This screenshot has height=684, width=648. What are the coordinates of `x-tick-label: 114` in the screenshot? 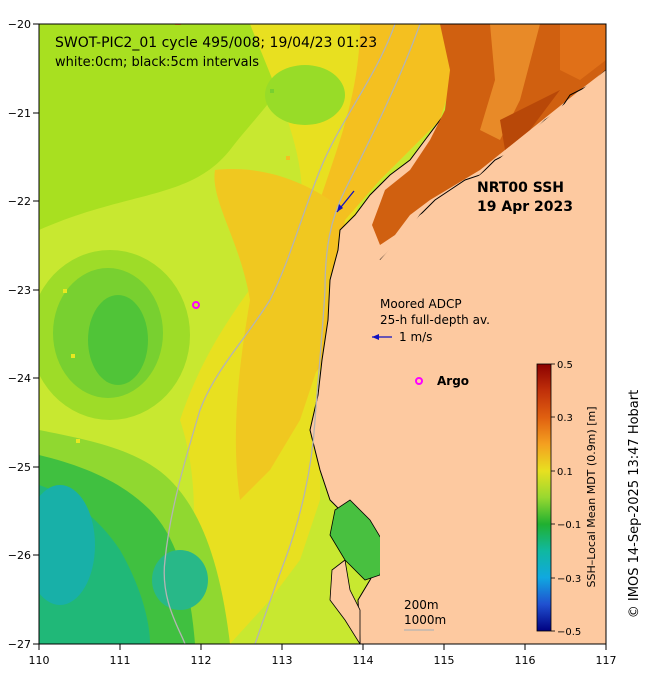 It's located at (363, 660).